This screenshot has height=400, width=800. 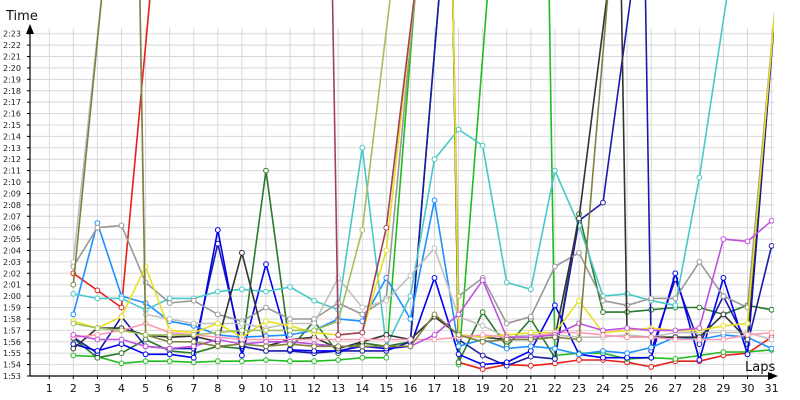 I want to click on x-tick-label: 24, so click(x=603, y=388).